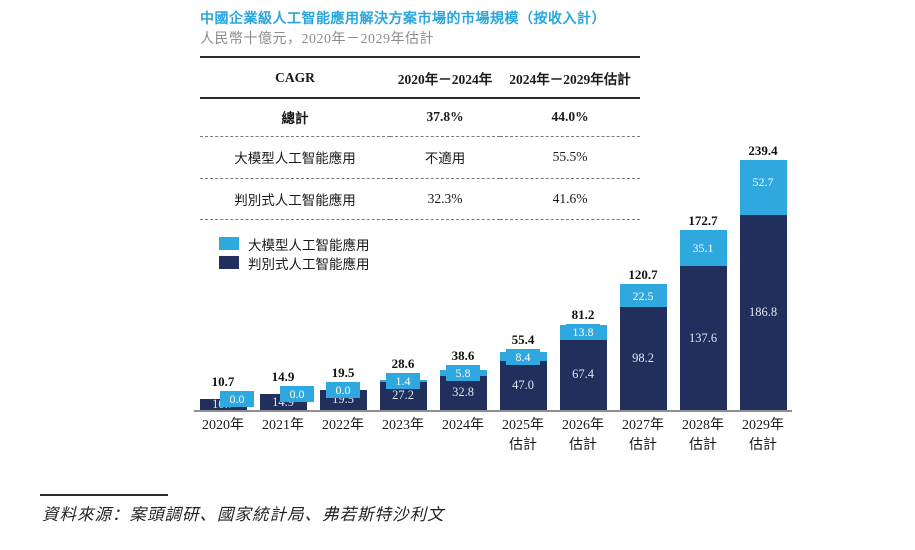 This screenshot has height=550, width=915. I want to click on bar-total-label: 19.5, so click(343, 372).